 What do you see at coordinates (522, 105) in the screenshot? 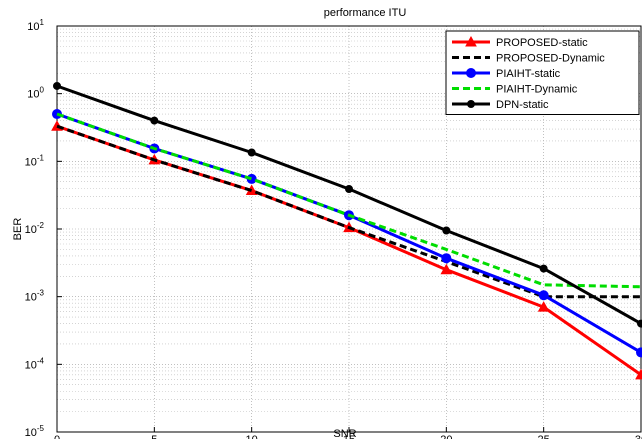
I see `legend-label: DPN-static` at bounding box center [522, 105].